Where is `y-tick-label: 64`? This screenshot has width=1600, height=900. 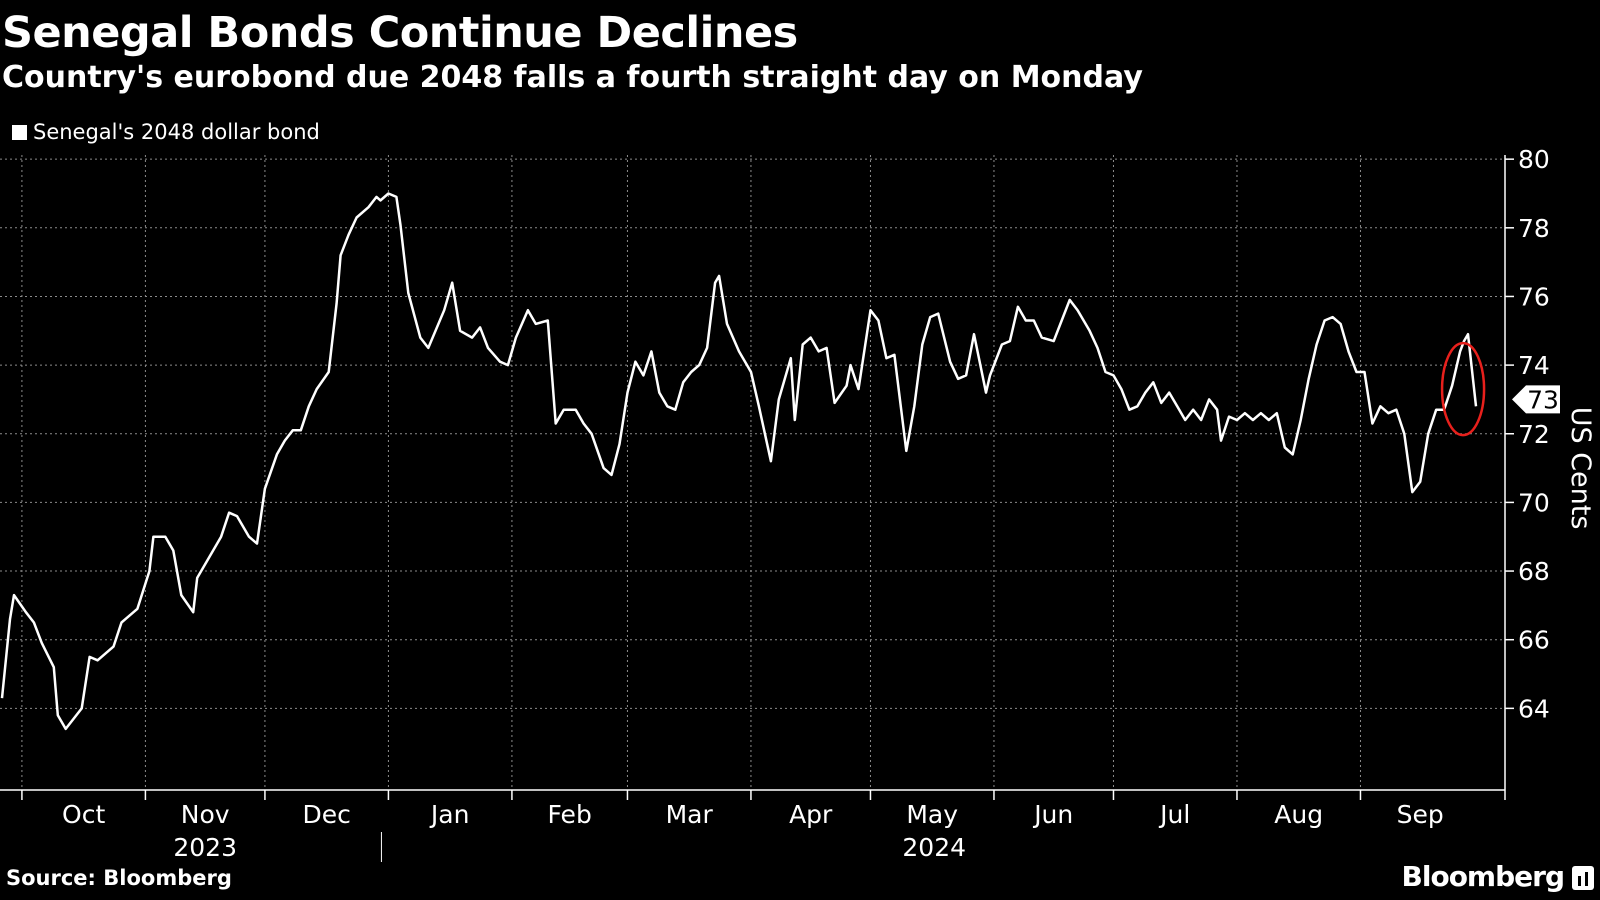
y-tick-label: 64 is located at coordinates (1534, 708).